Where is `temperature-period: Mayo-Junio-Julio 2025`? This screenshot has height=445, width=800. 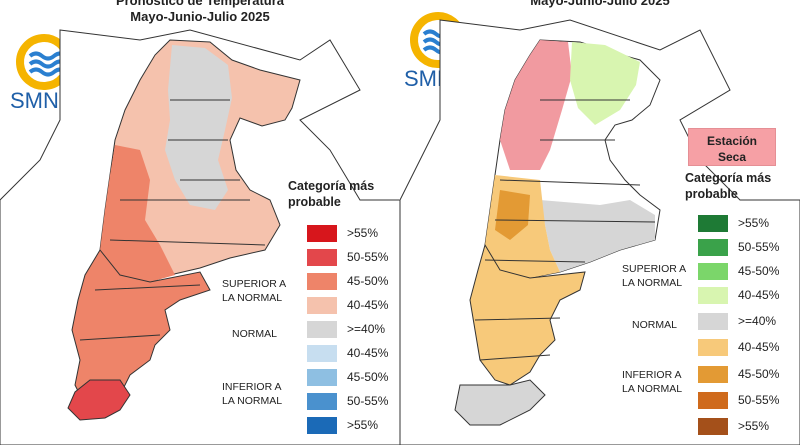
temperature-period: Mayo-Junio-Julio 2025 is located at coordinates (200, 16).